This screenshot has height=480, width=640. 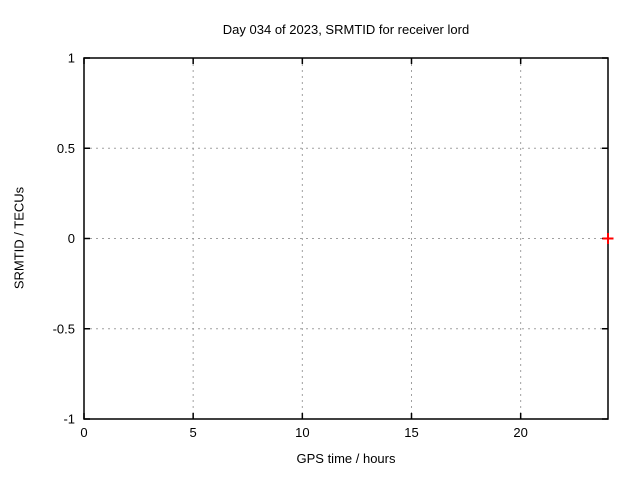 I want to click on y-tick-label: 0.5, so click(x=66, y=148).